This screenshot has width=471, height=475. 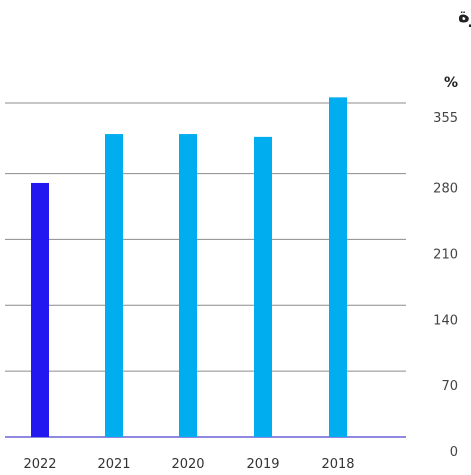 What do you see at coordinates (113, 464) in the screenshot?
I see `x-label-2021: 2021` at bounding box center [113, 464].